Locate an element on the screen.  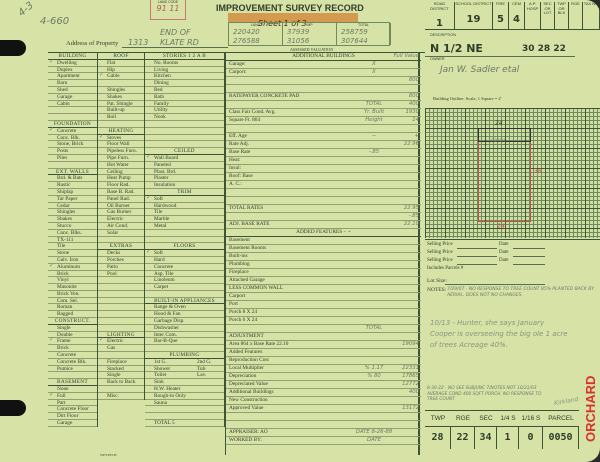
checklist-item: ✓ Full is located at coordinates (72, 396).